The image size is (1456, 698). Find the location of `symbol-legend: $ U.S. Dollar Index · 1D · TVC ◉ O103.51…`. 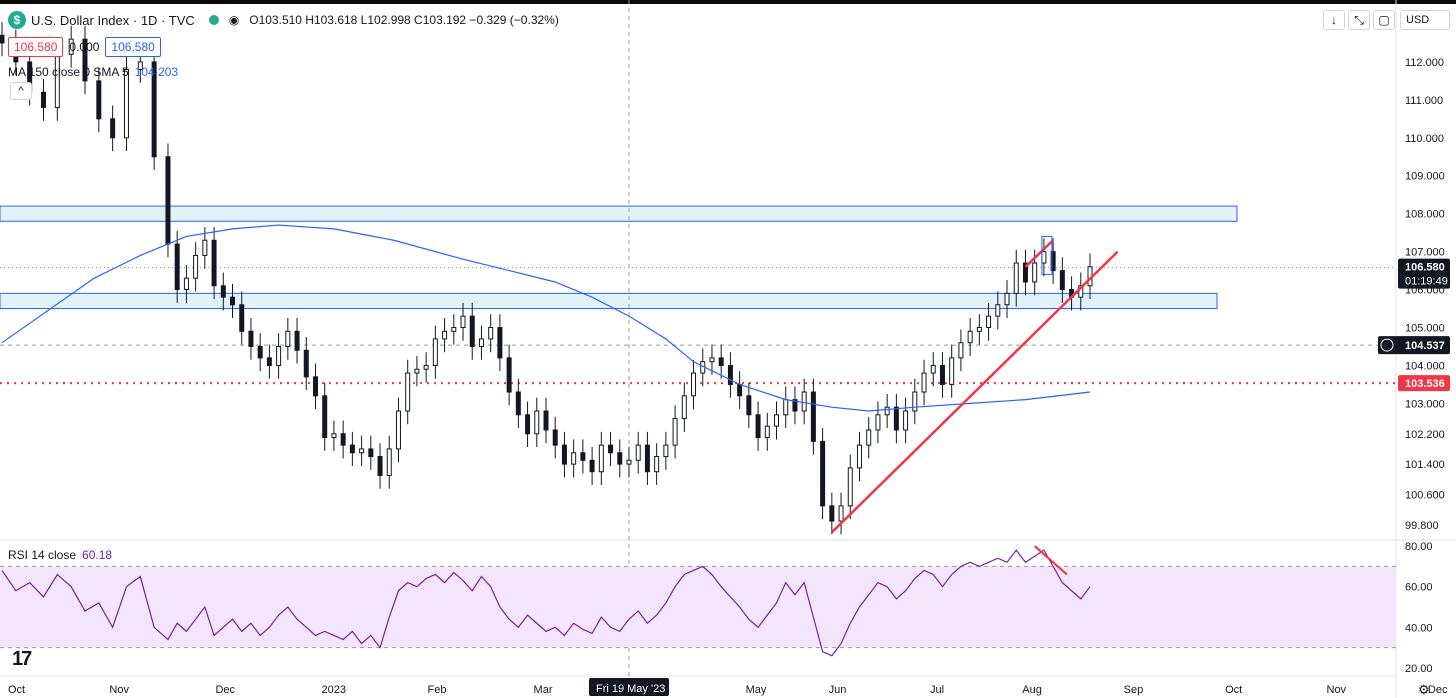

symbol-legend: $ U.S. Dollar Index · 1D · TVC ◉ O103.51… is located at coordinates (283, 20).